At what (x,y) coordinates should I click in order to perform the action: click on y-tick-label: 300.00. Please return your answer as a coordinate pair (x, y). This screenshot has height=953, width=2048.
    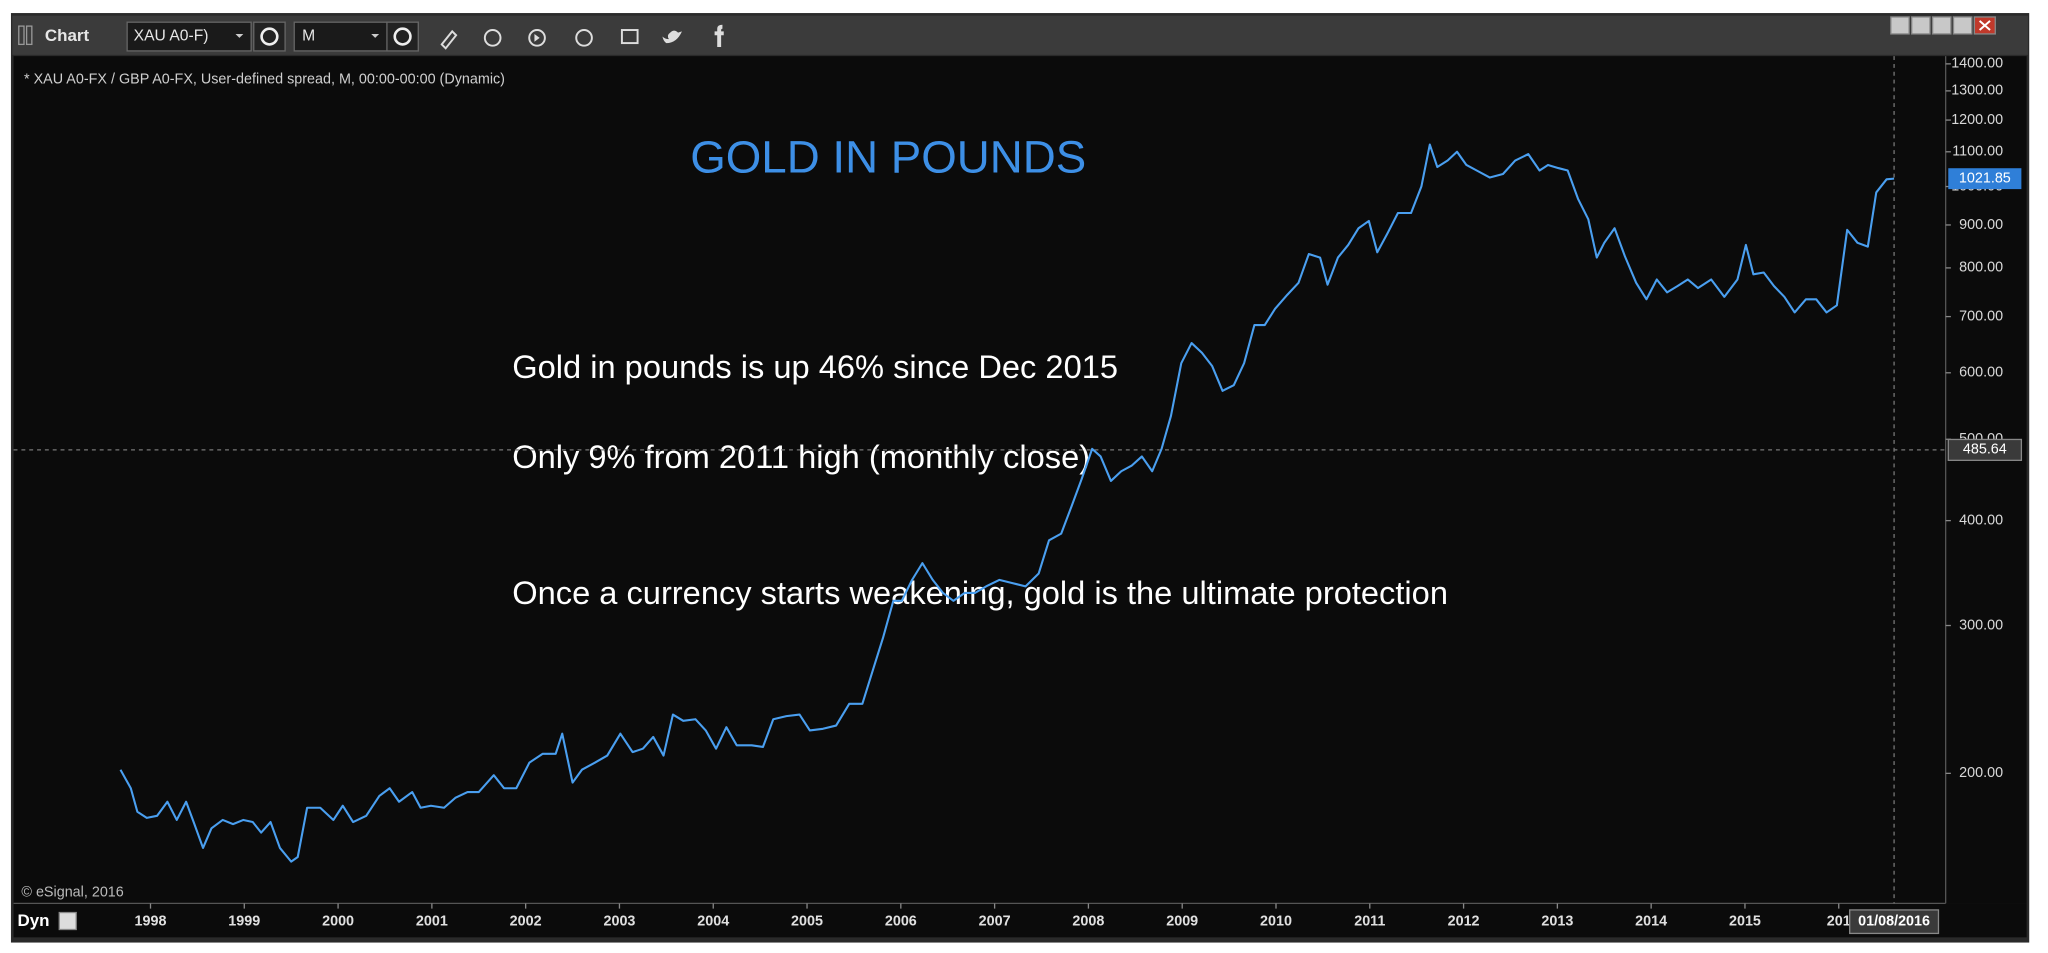
    Looking at the image, I should click on (1981, 625).